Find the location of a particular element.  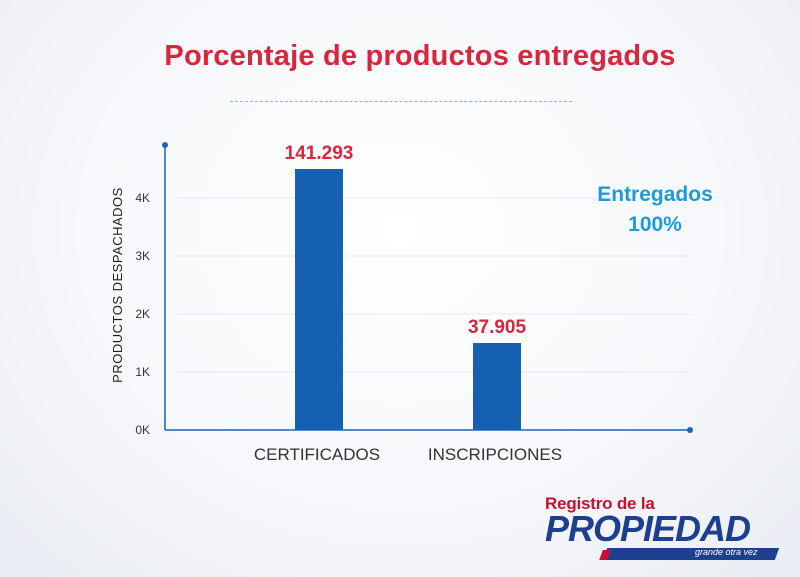

y-tick-label: 2K is located at coordinates (142, 314).